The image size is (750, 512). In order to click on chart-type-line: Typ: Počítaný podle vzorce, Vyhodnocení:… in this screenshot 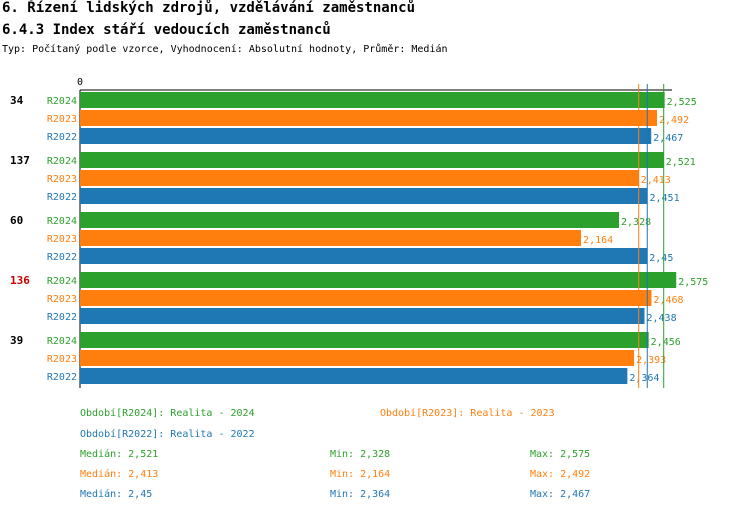, I will do `click(225, 49)`.